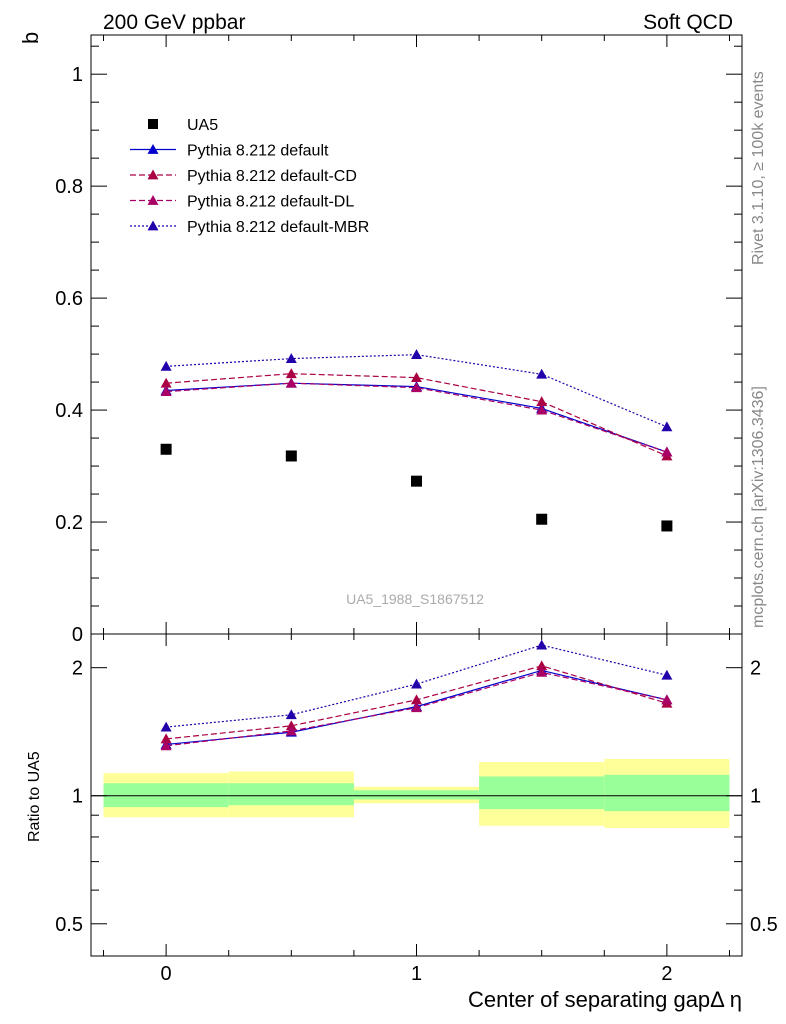 Image resolution: width=786 pixels, height=1024 pixels. Describe the element at coordinates (605, 999) in the screenshot. I see `x-axis-label: Center of separating gapΔ η` at that location.